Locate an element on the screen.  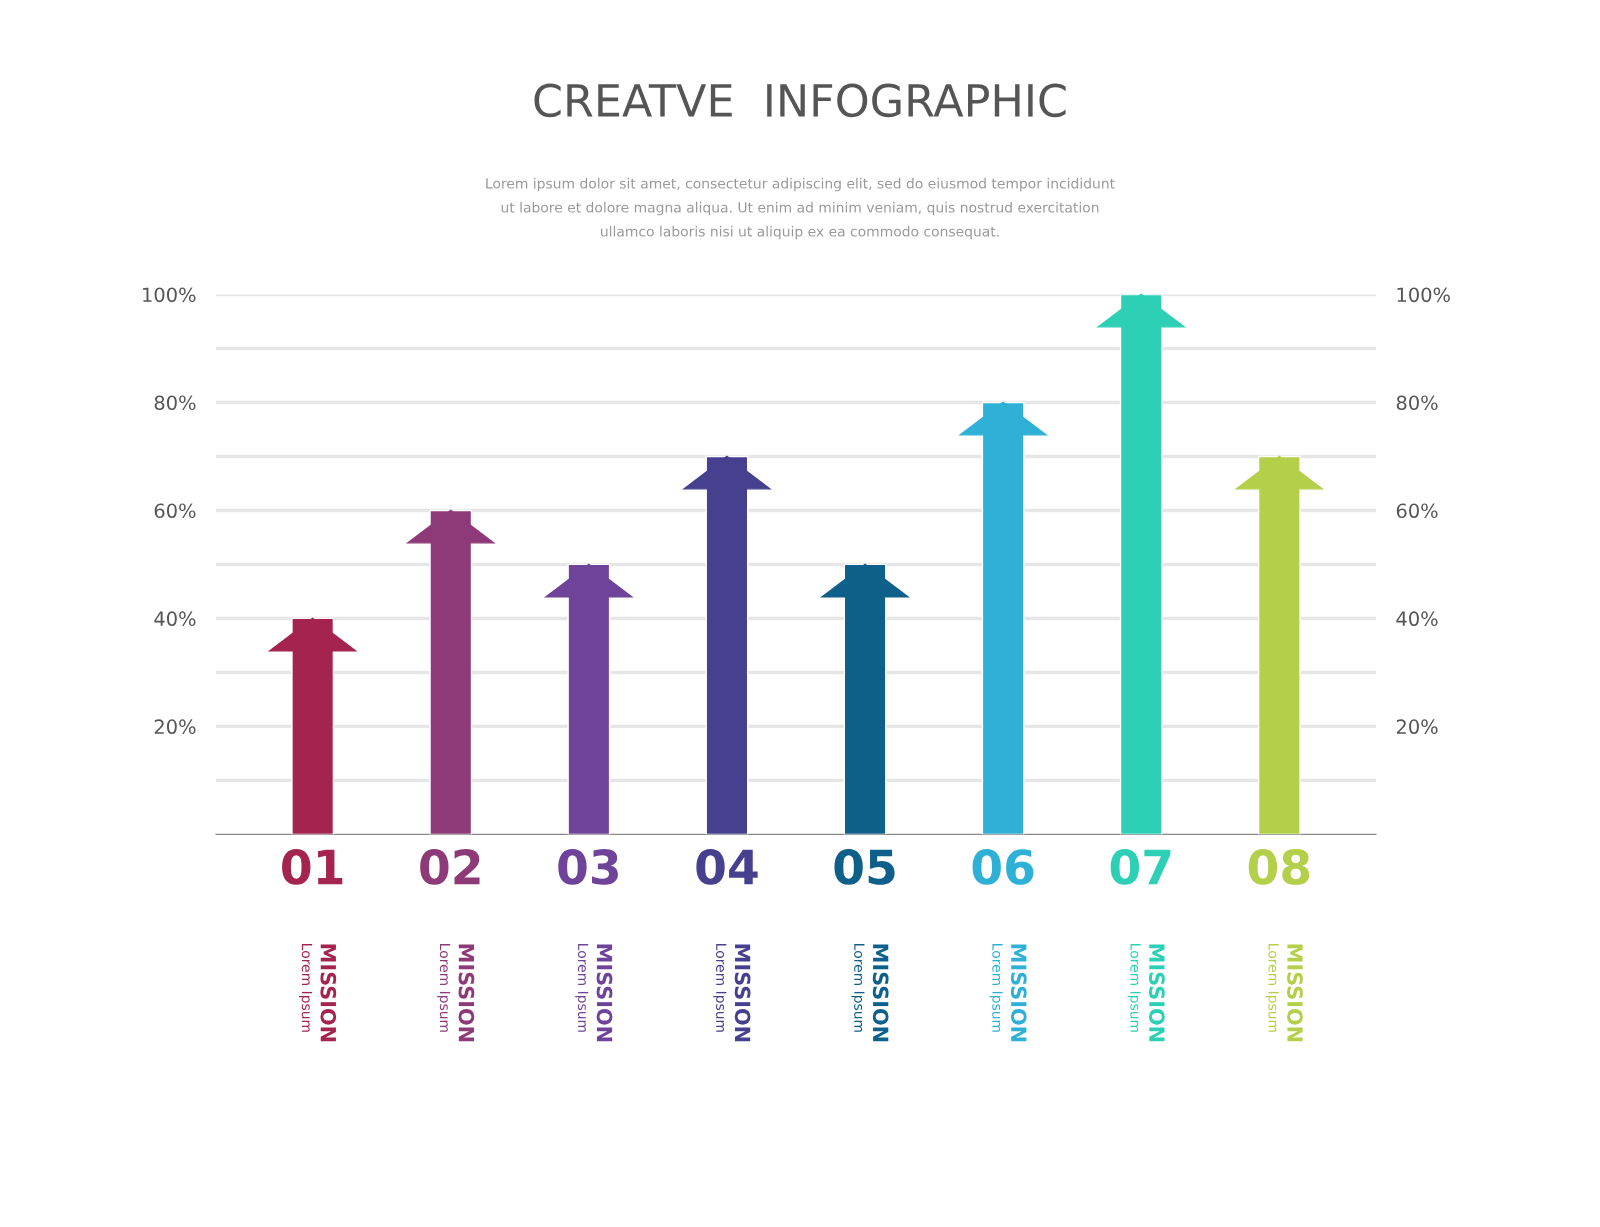
y-tick-label: 80% is located at coordinates (175, 403).